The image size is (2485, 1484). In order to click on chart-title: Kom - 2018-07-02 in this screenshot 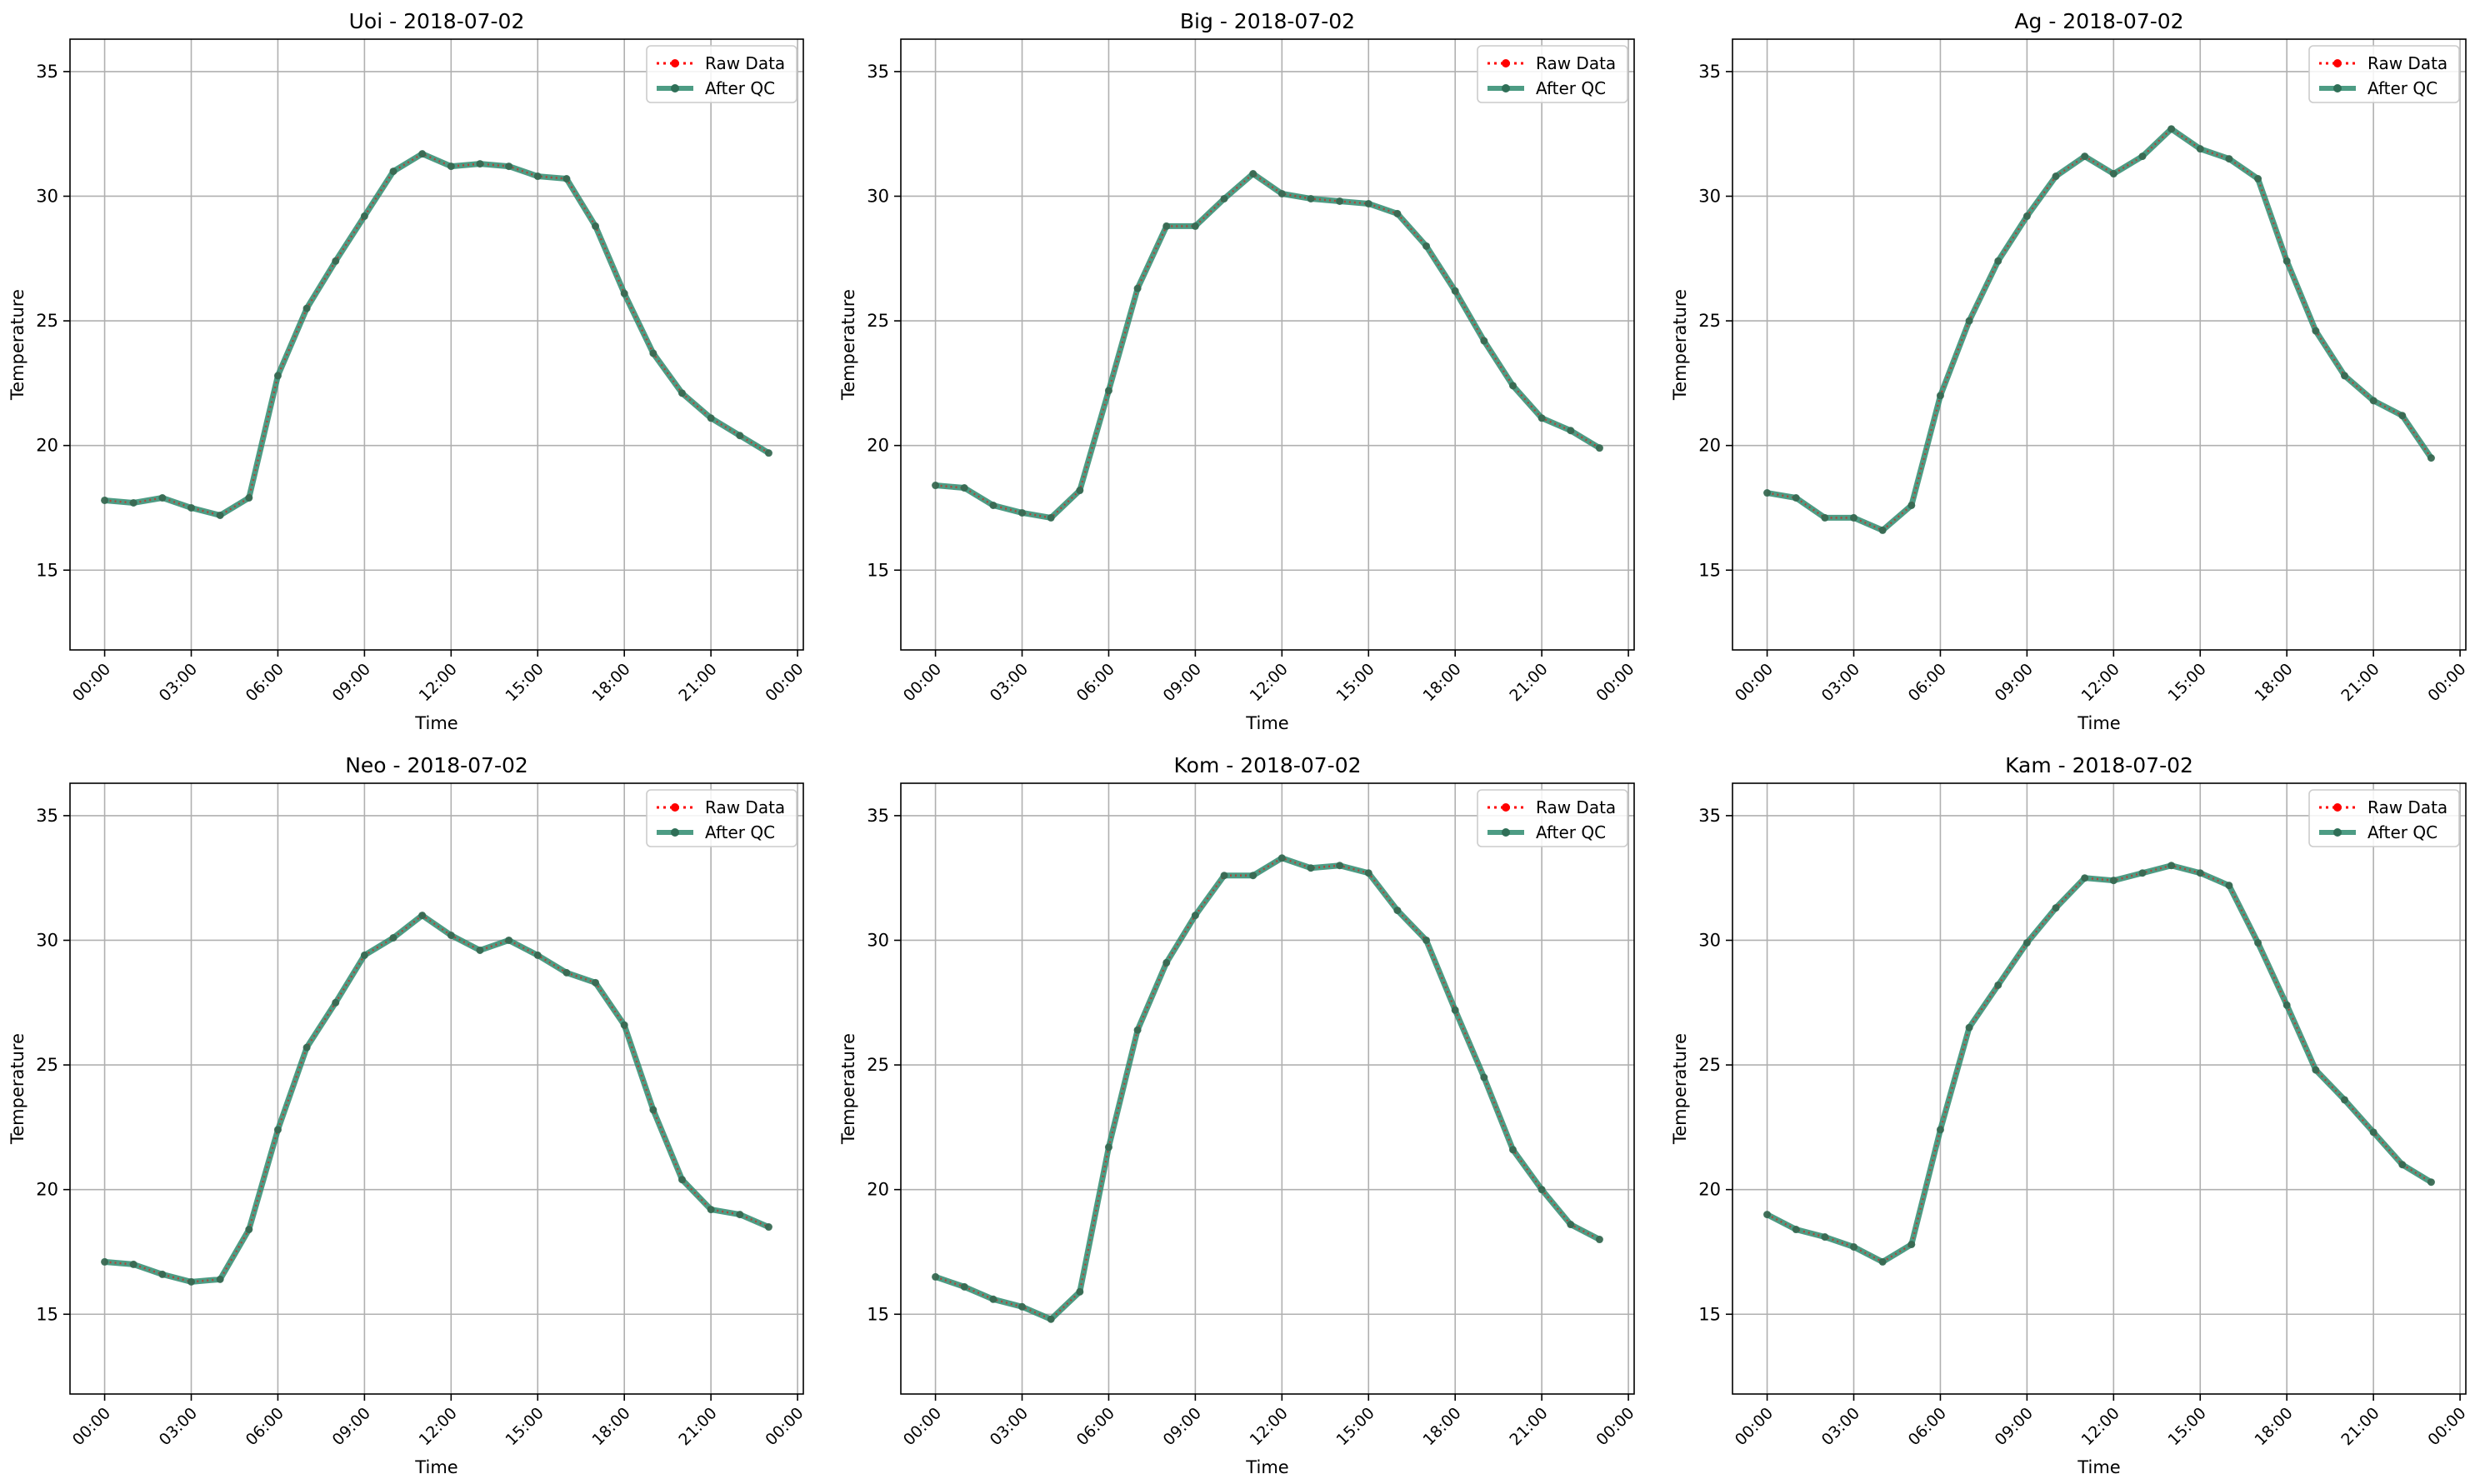, I will do `click(1268, 765)`.